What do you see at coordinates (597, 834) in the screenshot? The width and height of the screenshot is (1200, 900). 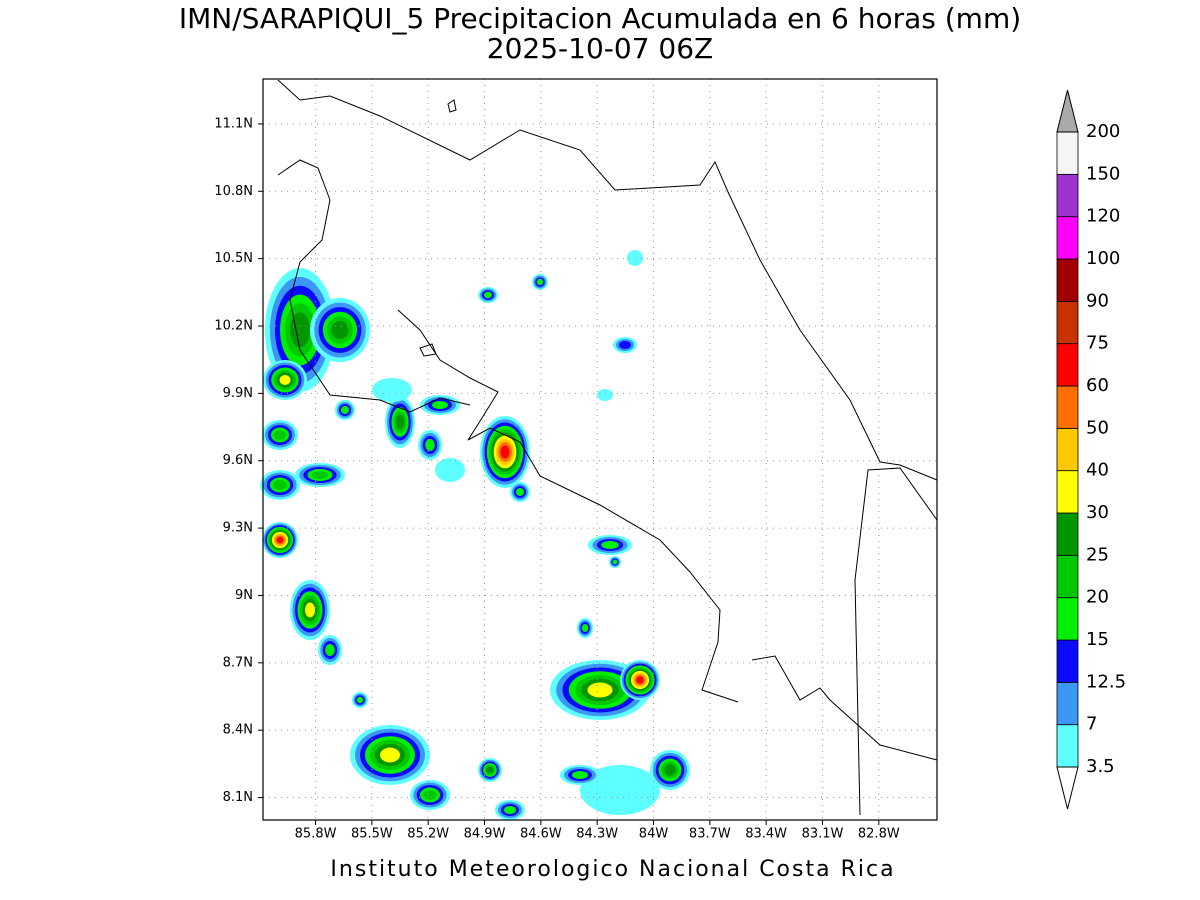 I see `x-tick-label: 84.3W` at bounding box center [597, 834].